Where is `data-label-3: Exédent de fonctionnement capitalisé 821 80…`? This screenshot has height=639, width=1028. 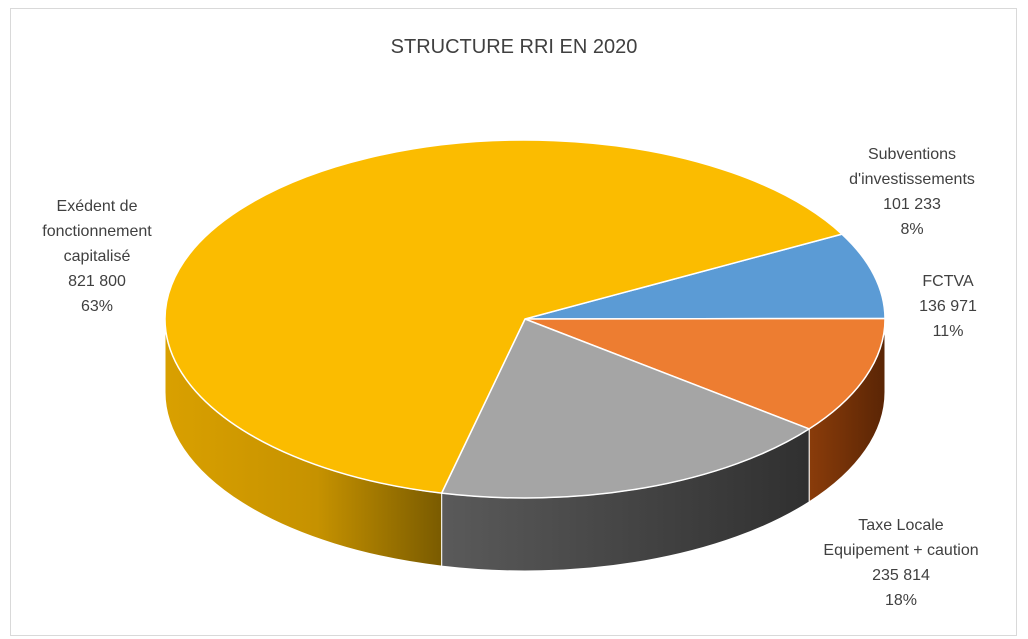
data-label-3: Exédent de fonctionnement capitalisé 821 80… is located at coordinates (97, 256).